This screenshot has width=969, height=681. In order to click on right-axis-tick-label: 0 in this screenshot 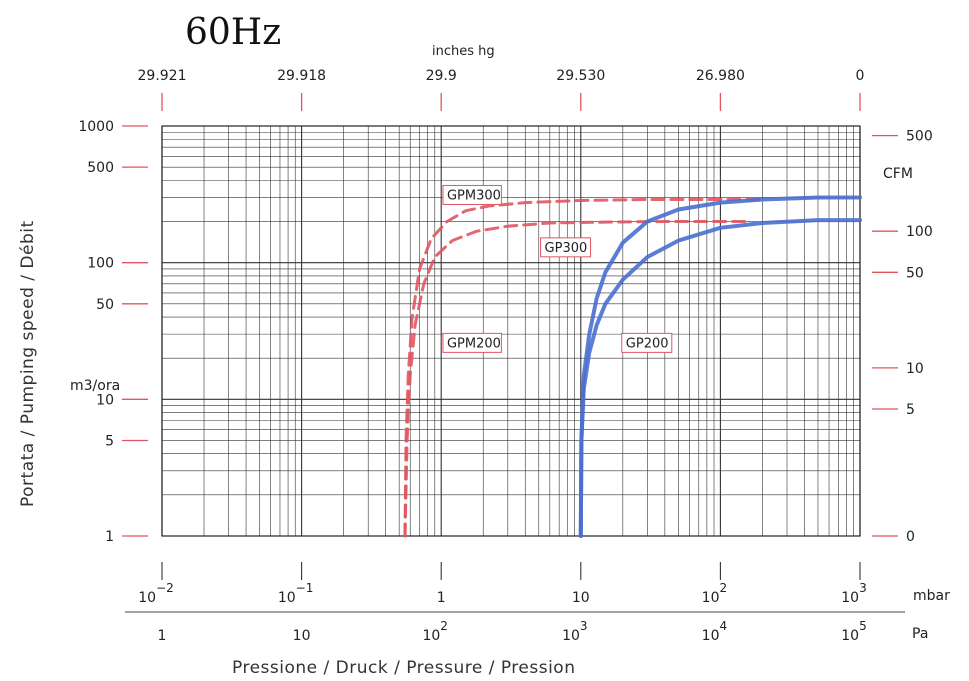, I will do `click(910, 537)`.